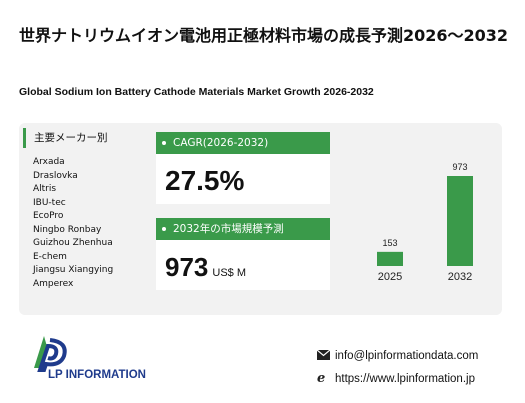  I want to click on maker-item: IBU-tec, so click(49, 202).